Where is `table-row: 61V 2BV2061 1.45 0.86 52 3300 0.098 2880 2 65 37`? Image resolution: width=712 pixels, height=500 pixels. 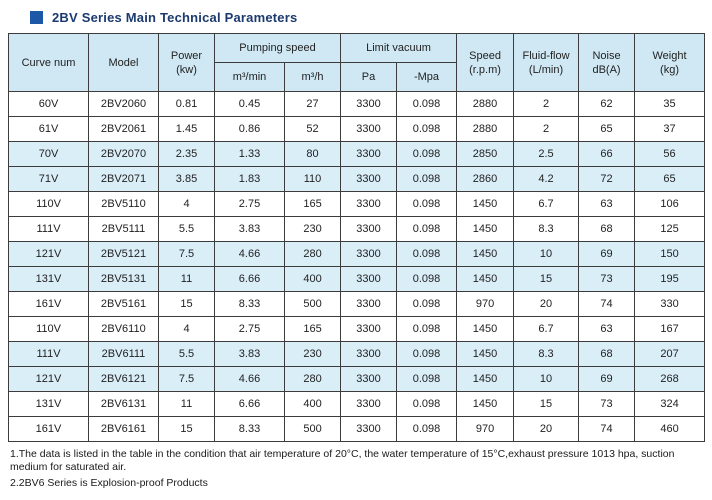
table-row: 61V 2BV2061 1.45 0.86 52 3300 0.098 2880 2 65 37 is located at coordinates (357, 129).